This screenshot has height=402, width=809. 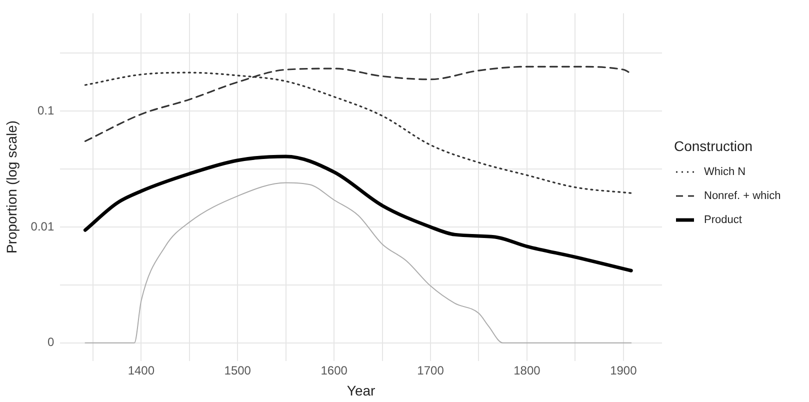 I want to click on x-tick-label: 1900, so click(x=624, y=370).